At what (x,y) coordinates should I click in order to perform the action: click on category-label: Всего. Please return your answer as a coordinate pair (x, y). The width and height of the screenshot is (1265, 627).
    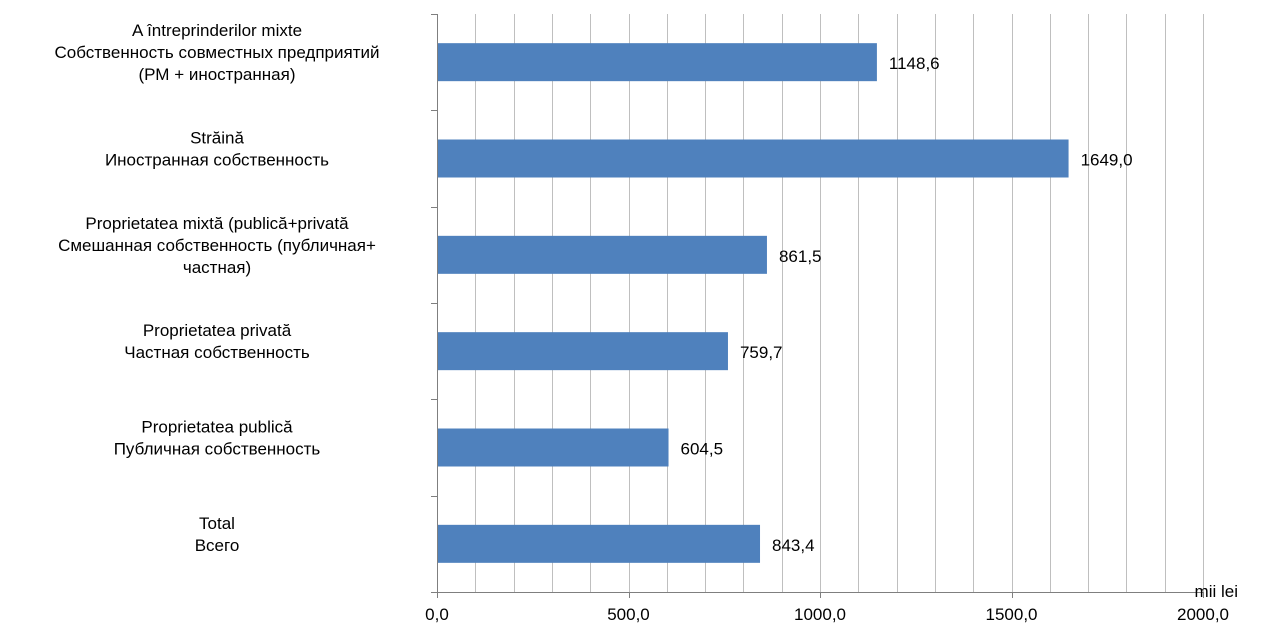
    Looking at the image, I should click on (217, 545).